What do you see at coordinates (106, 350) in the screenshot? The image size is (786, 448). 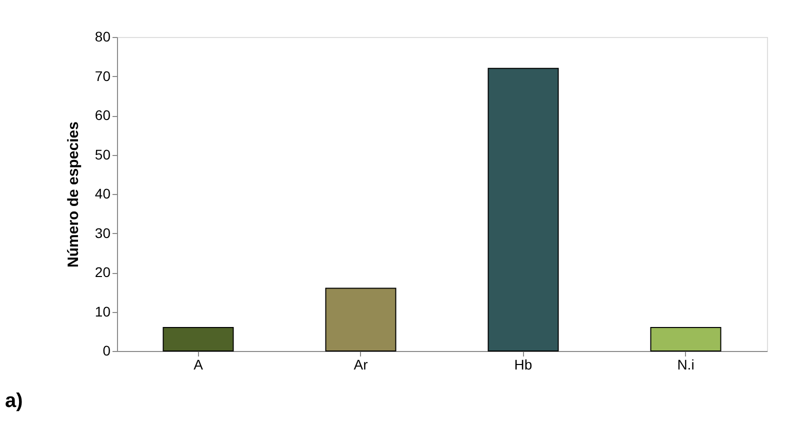 I see `y-tick-label: 0` at bounding box center [106, 350].